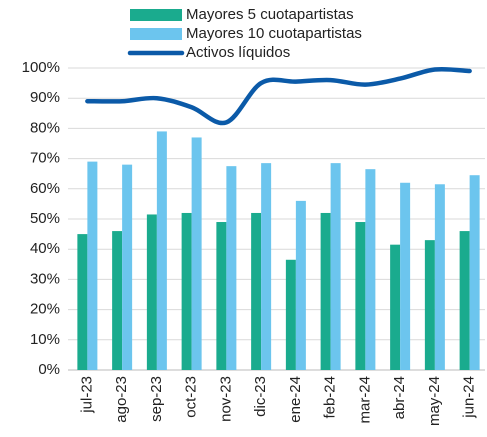 Image resolution: width=487 pixels, height=437 pixels. I want to click on y-tick-label: 60%, so click(45, 188).